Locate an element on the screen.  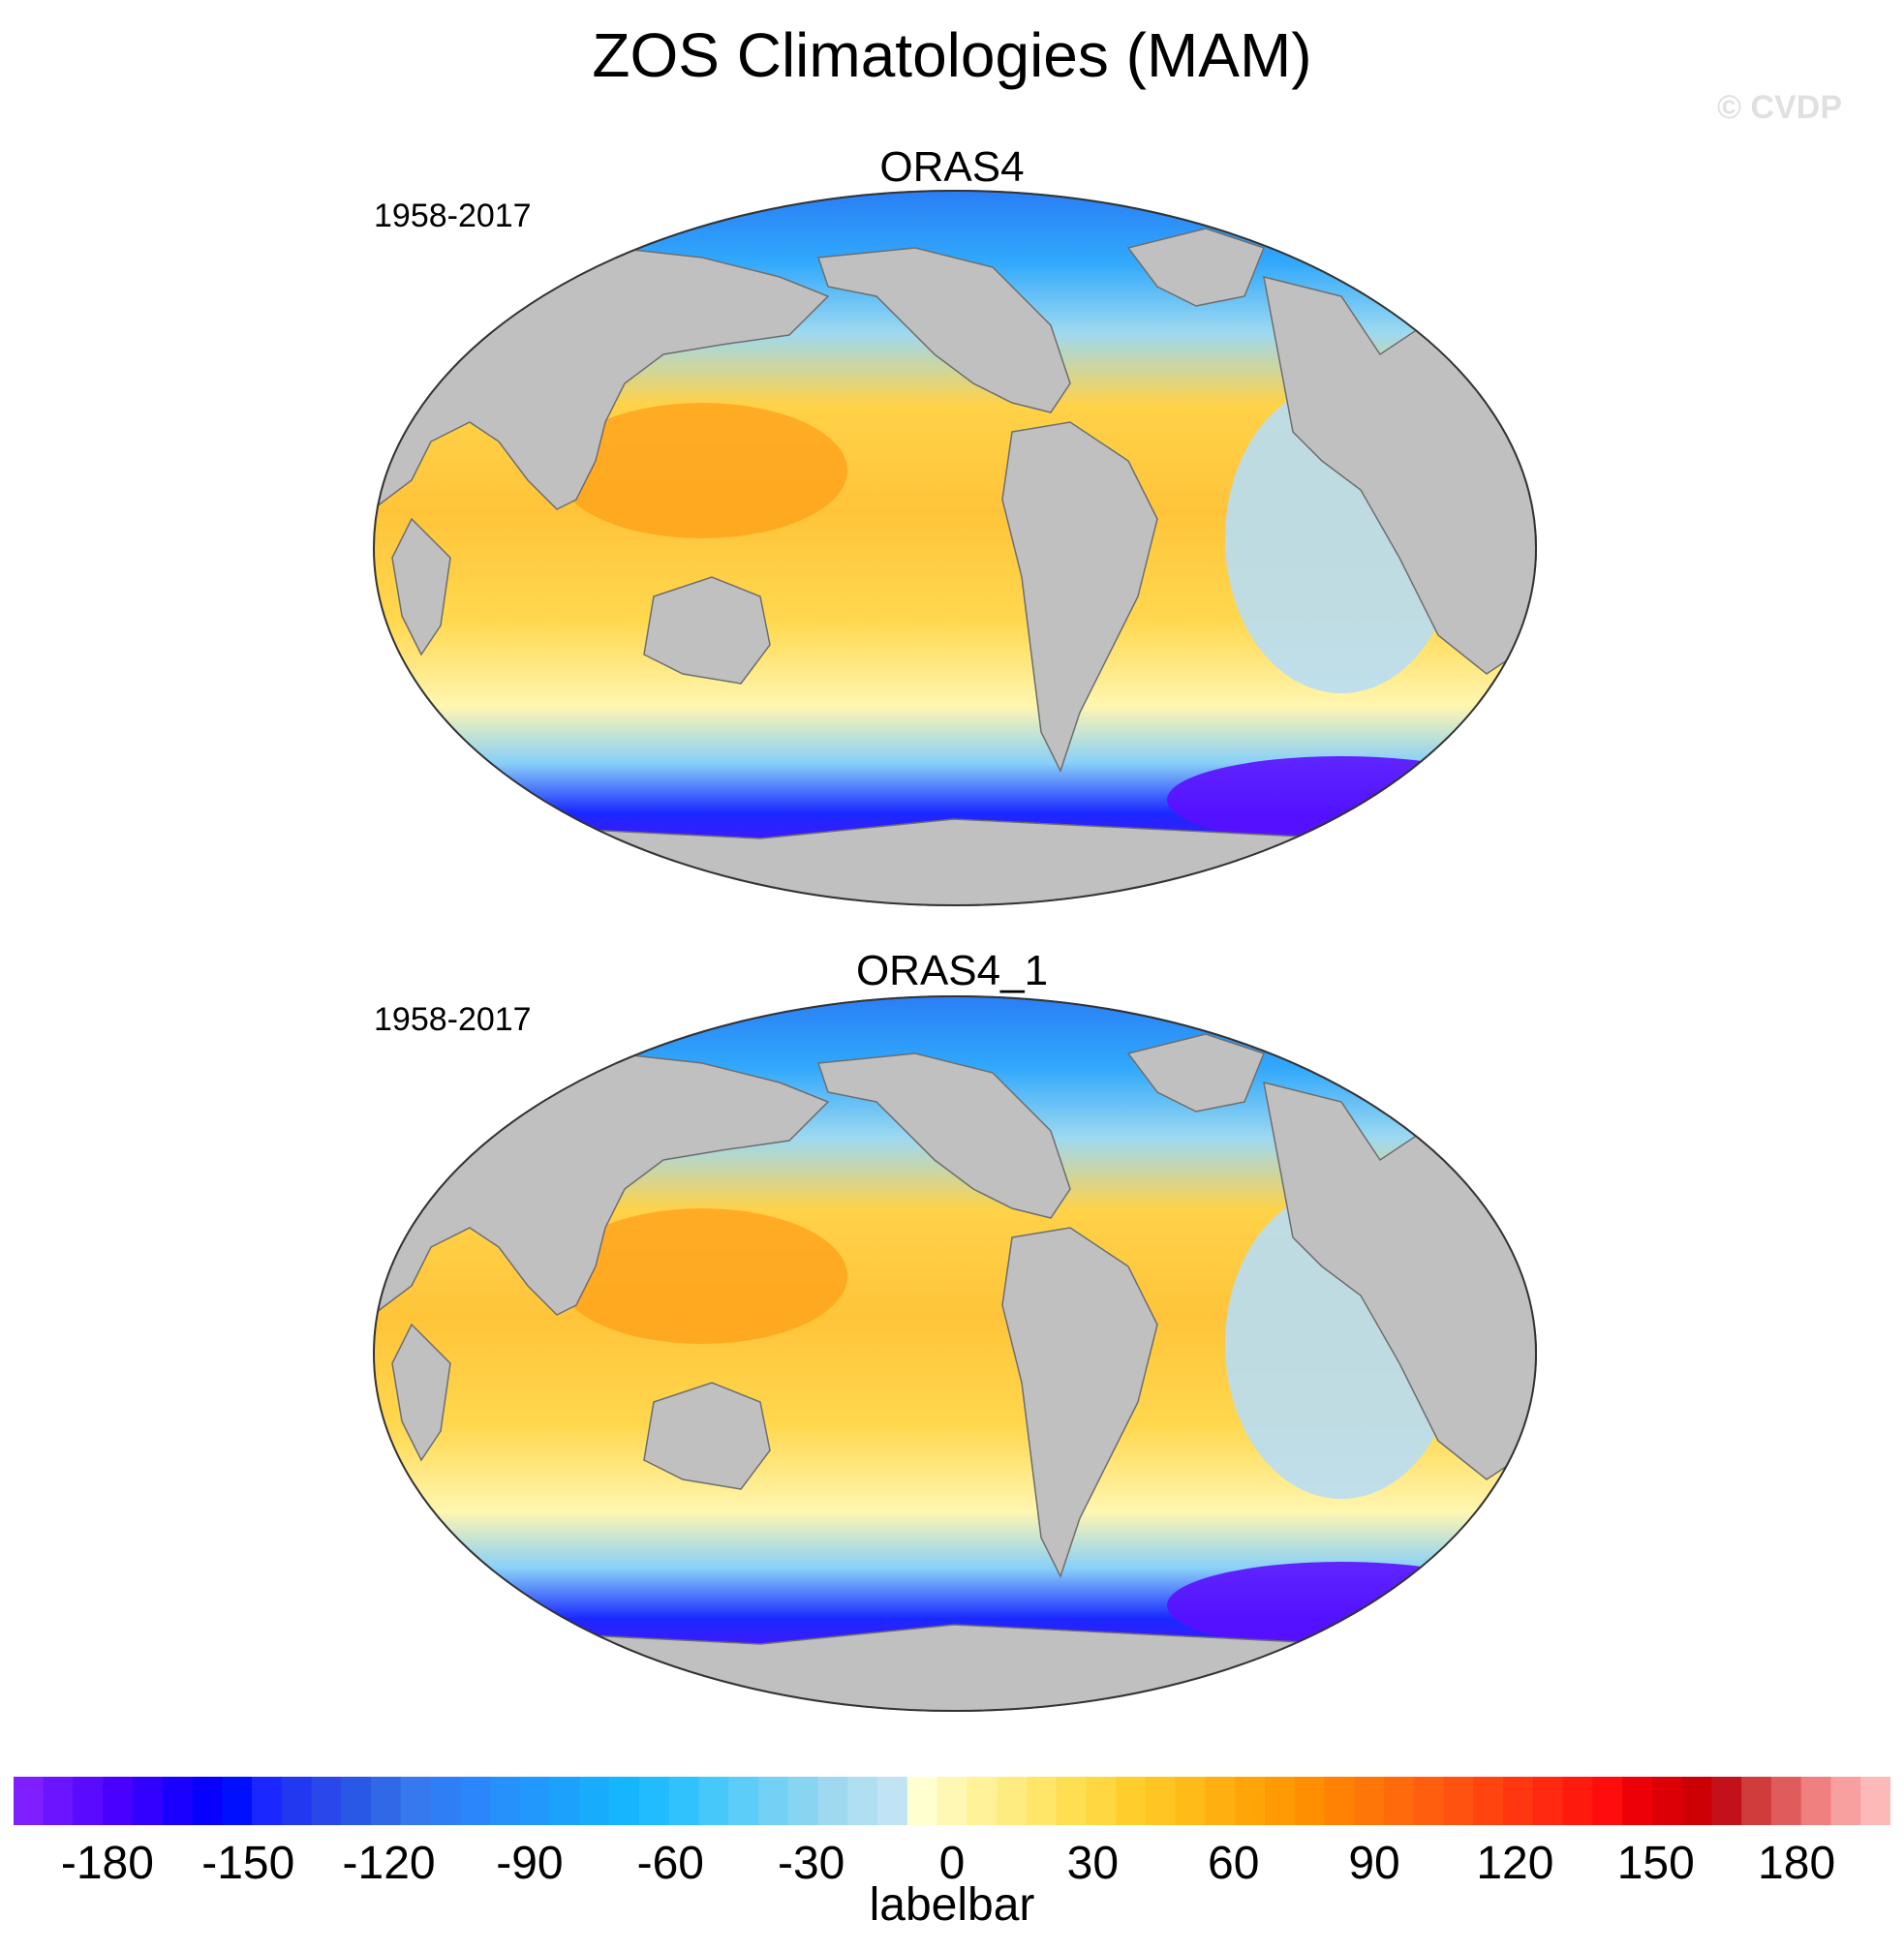
colorbar-tick-label: 180 is located at coordinates (1797, 1863).